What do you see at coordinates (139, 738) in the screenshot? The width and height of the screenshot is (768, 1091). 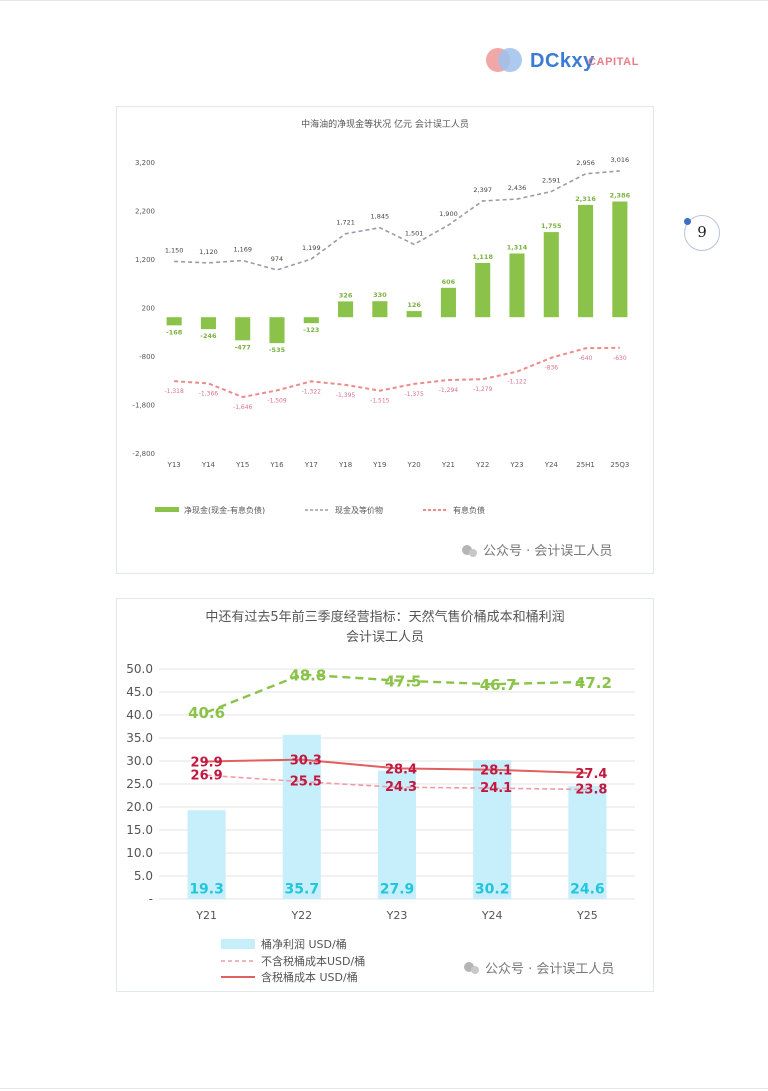 I see `y-tick-label: 35.0` at bounding box center [139, 738].